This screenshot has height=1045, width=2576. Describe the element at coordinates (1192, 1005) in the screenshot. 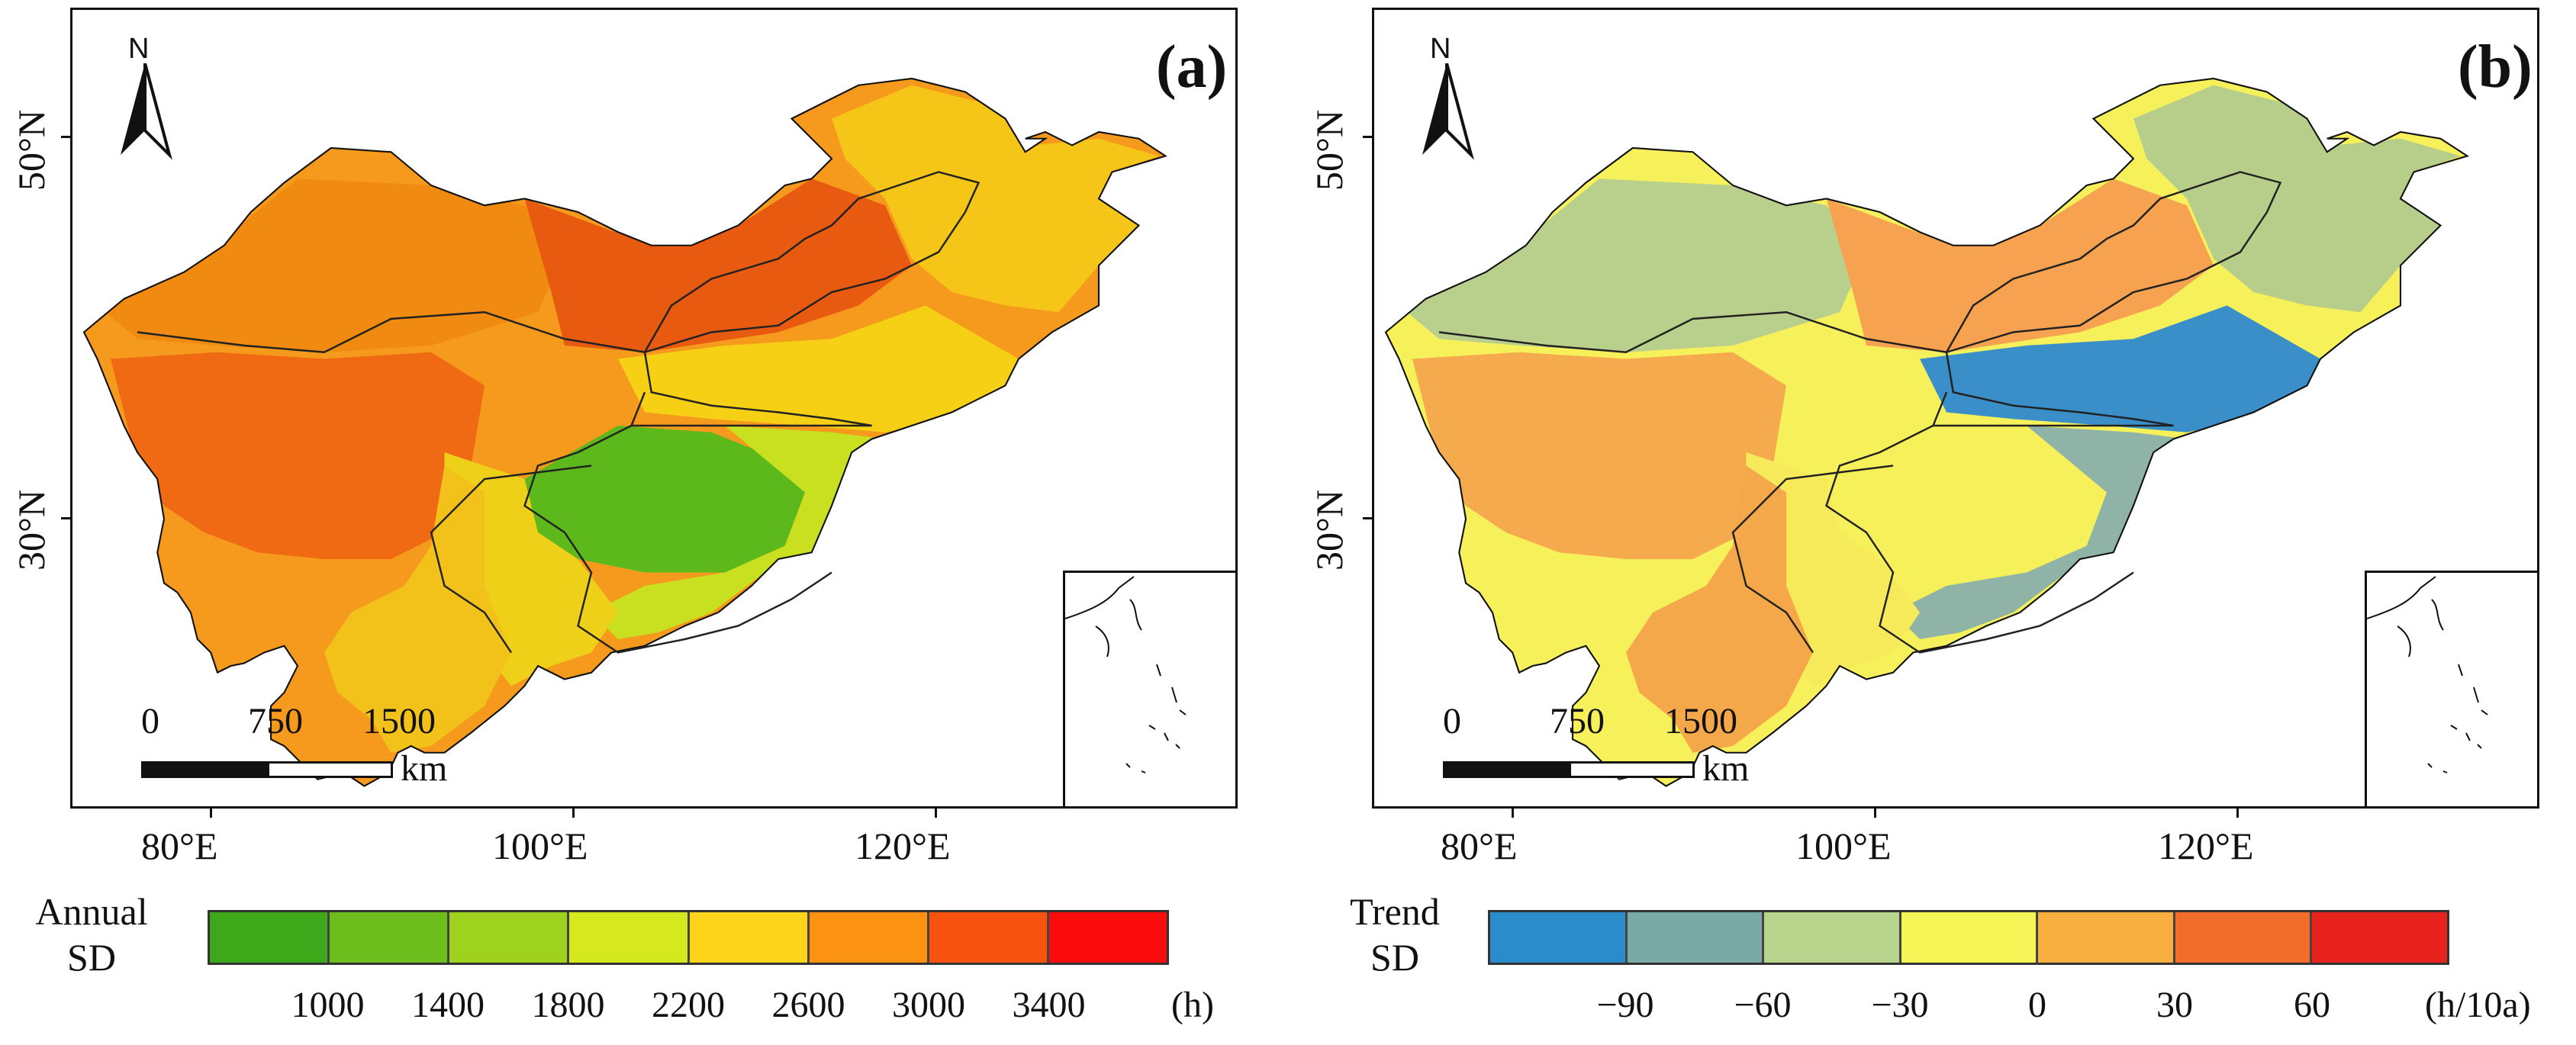

I see `legend-unit: (h)` at that location.